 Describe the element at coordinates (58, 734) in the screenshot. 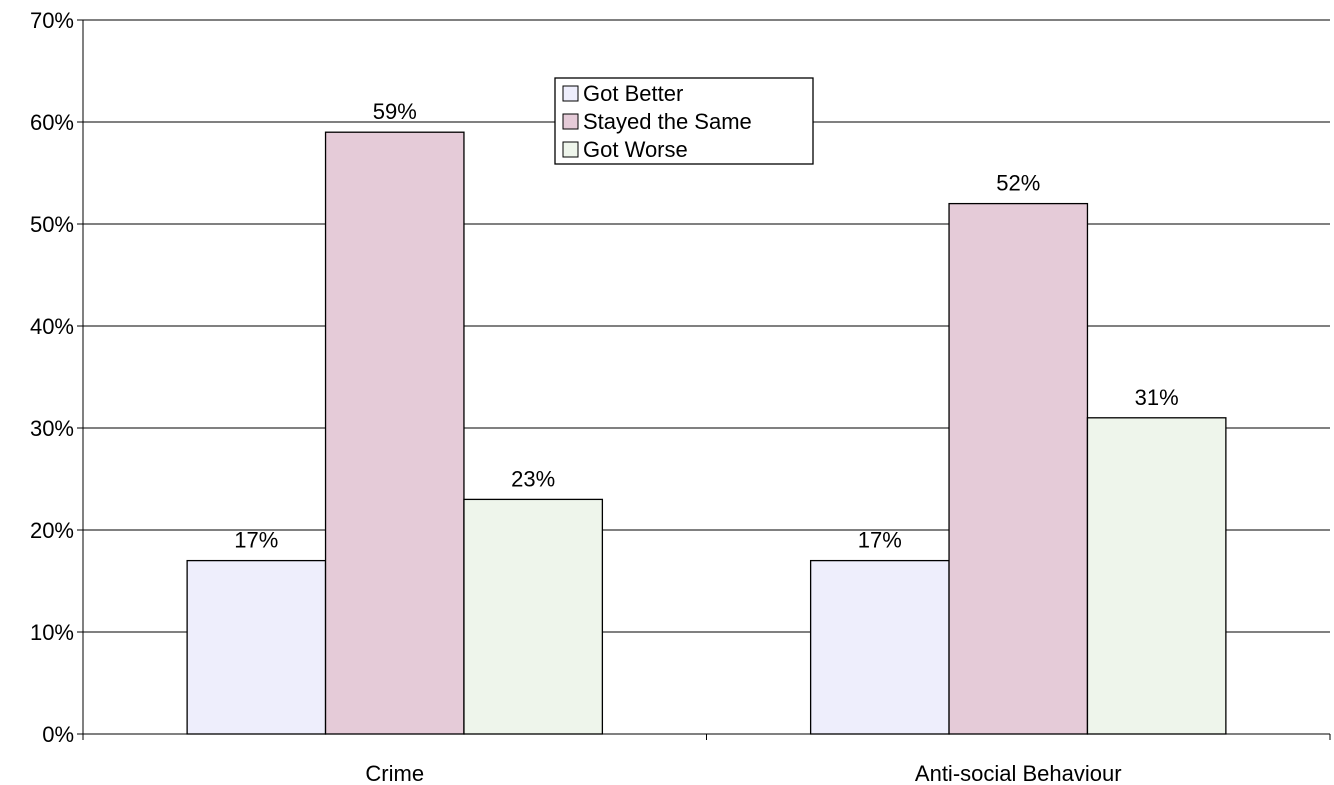

I see `y-tick-label: 0%` at that location.